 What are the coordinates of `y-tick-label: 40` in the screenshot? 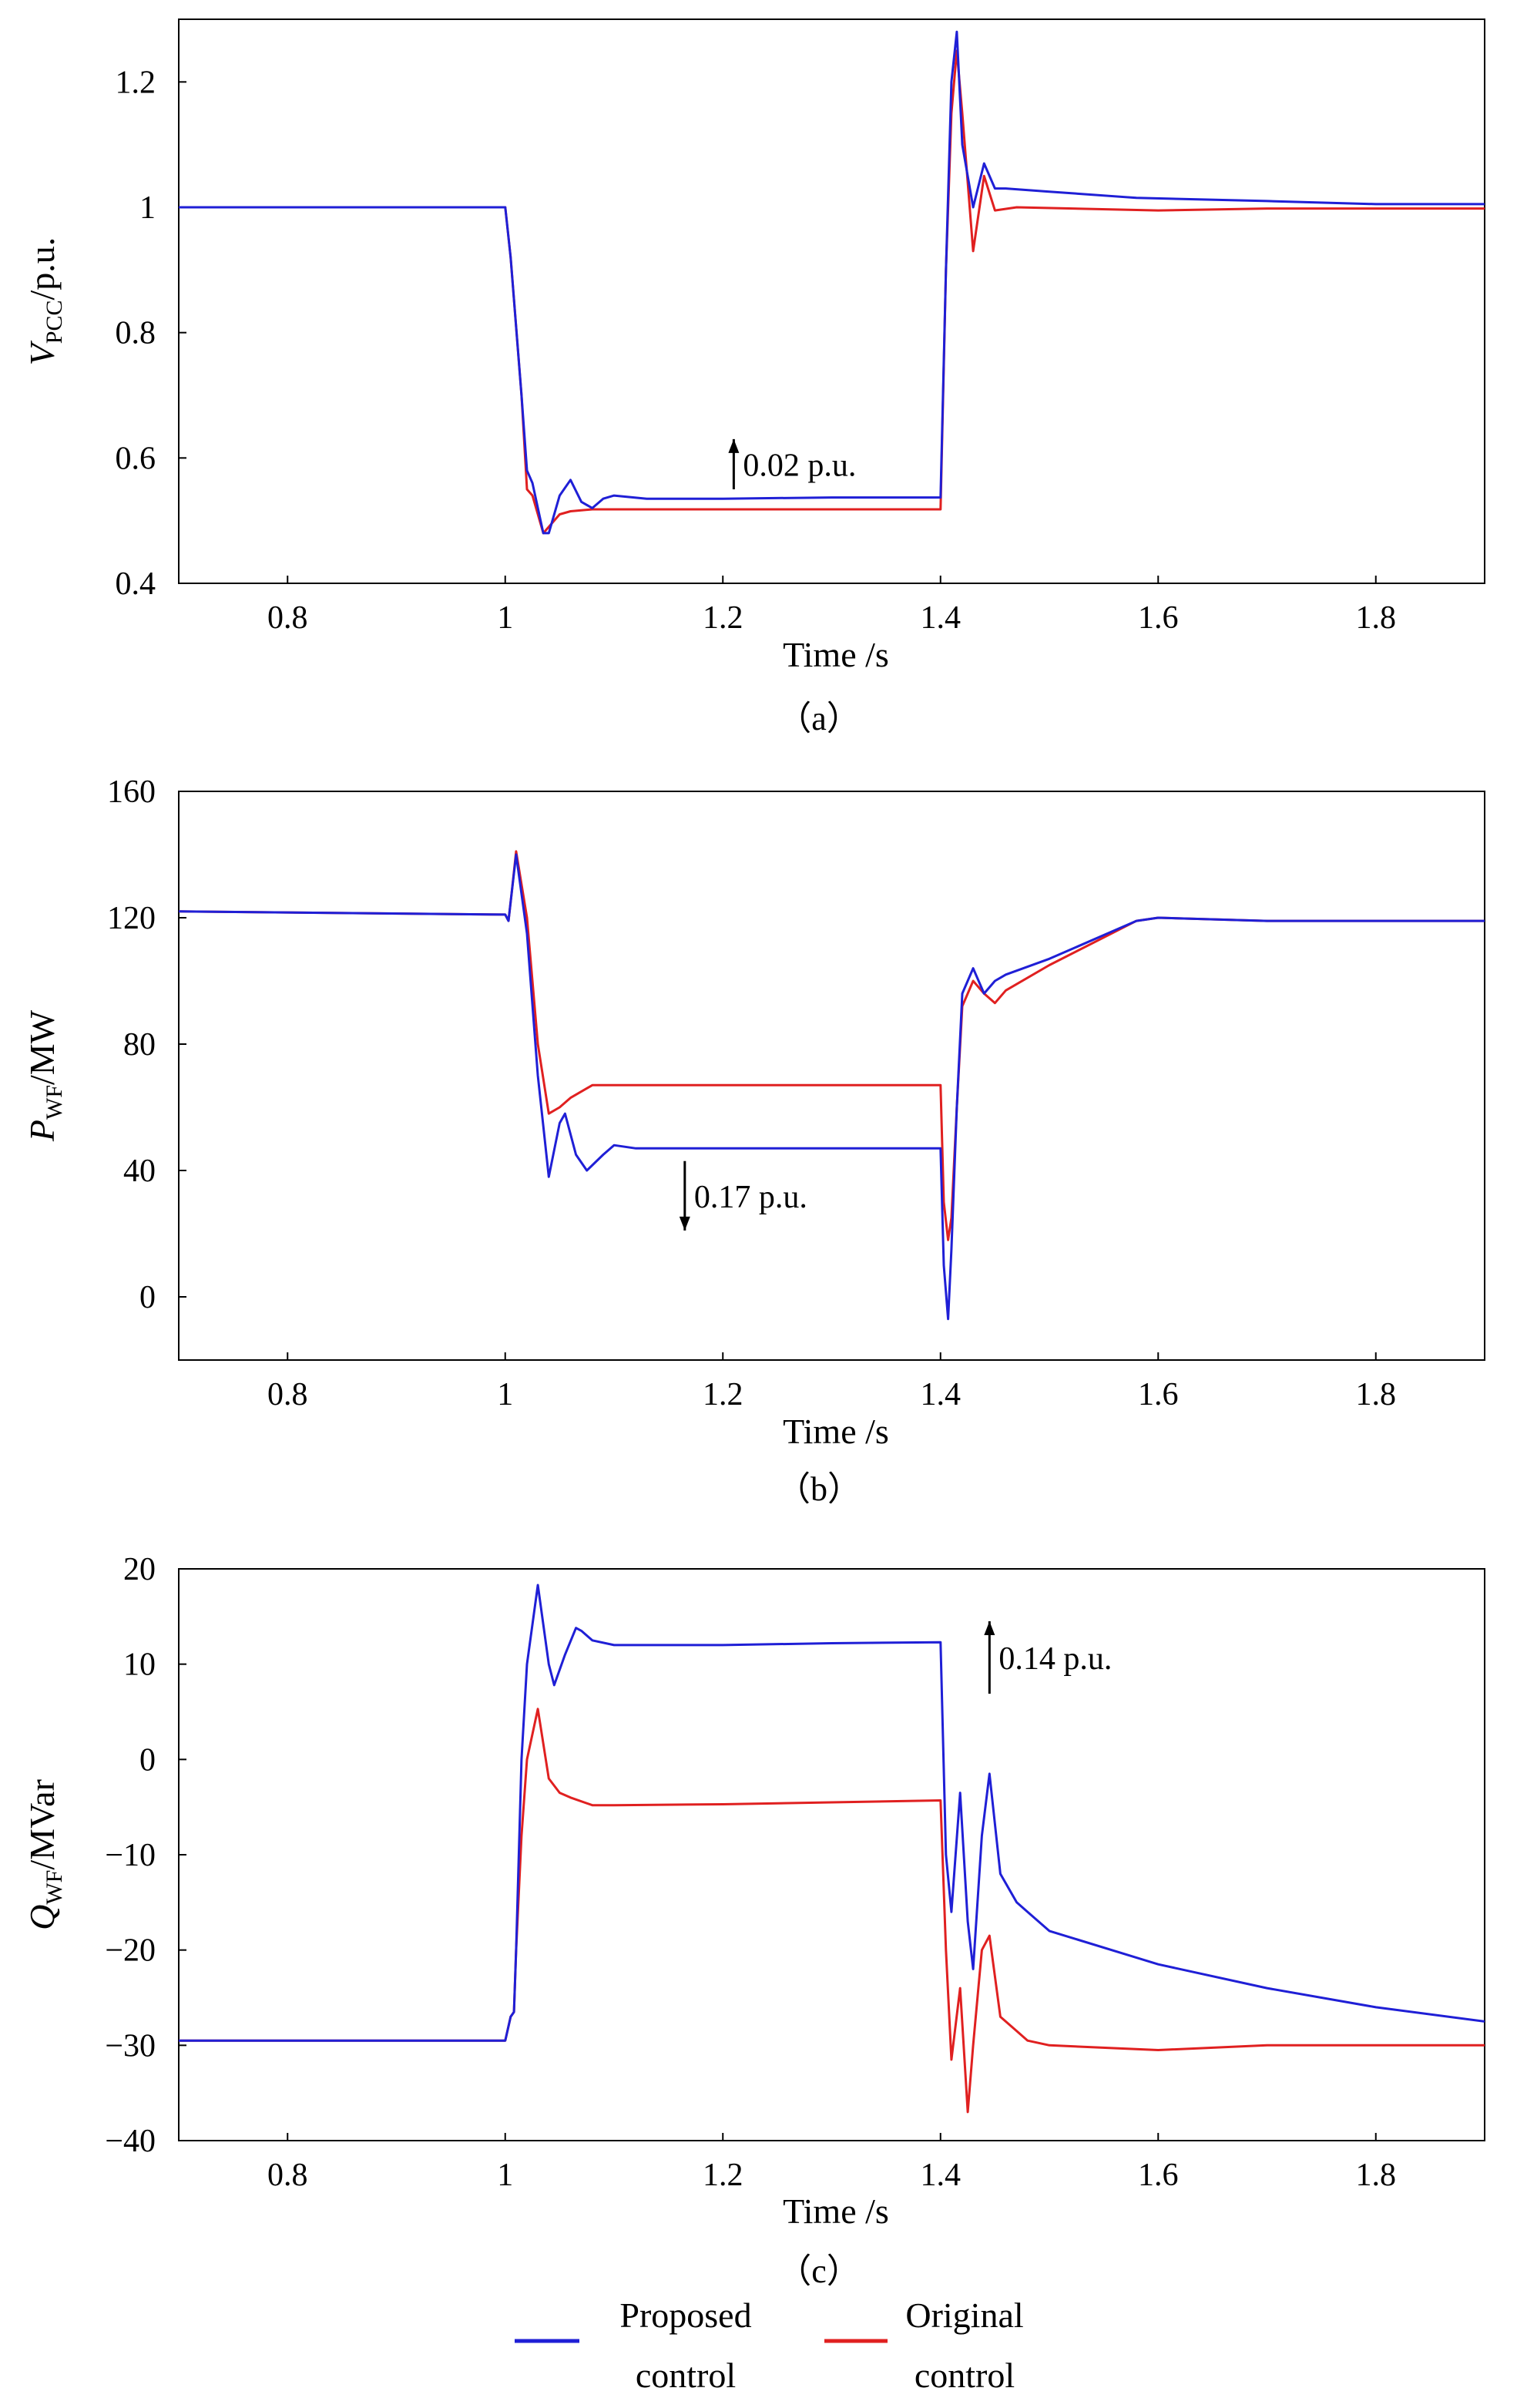 It's located at (139, 1171).